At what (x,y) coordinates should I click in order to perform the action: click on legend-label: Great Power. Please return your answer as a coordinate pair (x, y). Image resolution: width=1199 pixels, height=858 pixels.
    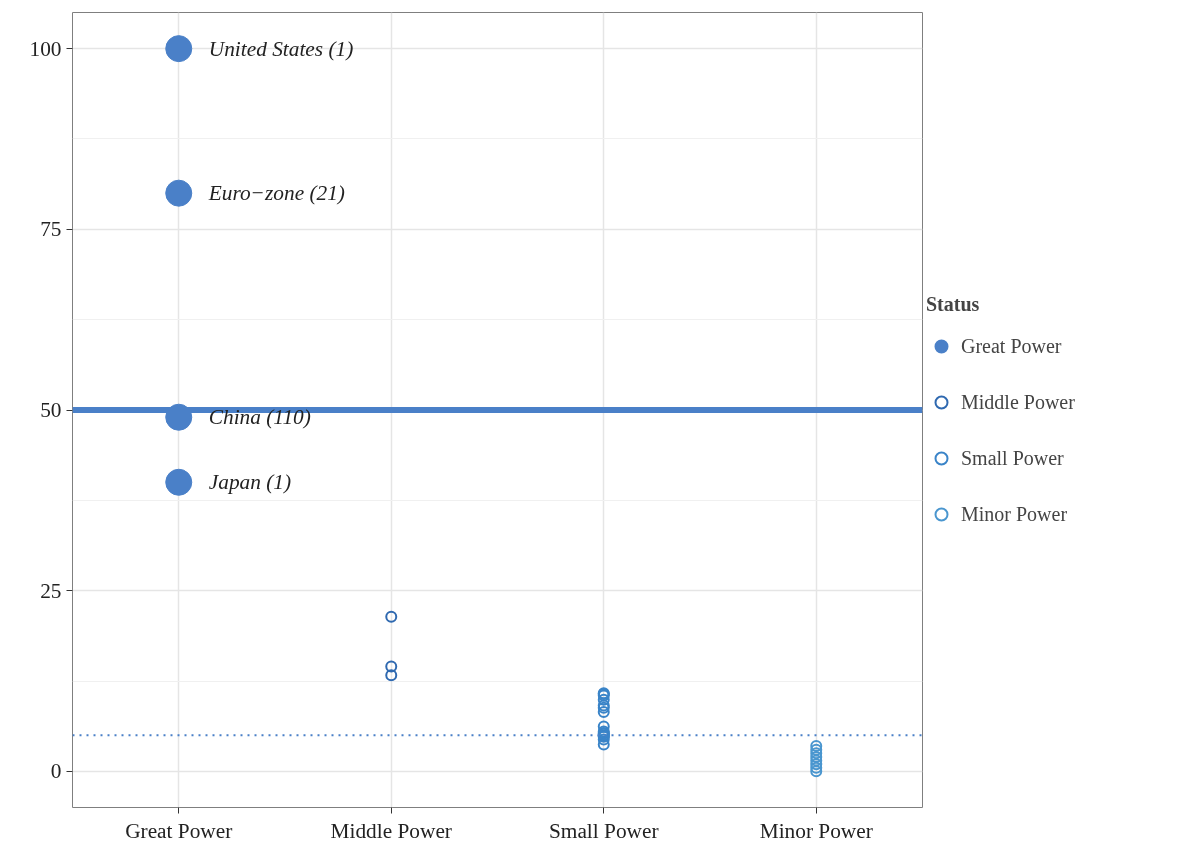
    Looking at the image, I should click on (1011, 346).